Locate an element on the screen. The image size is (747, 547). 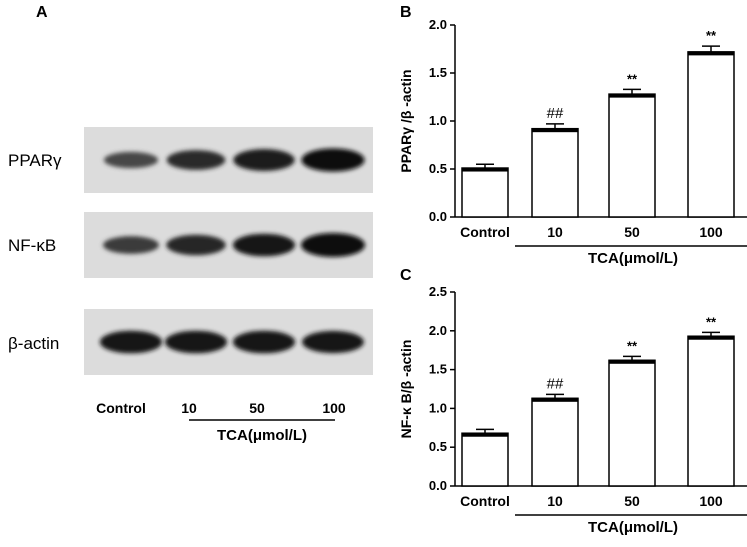
panel-a-letter: A is located at coordinates (42, 12).